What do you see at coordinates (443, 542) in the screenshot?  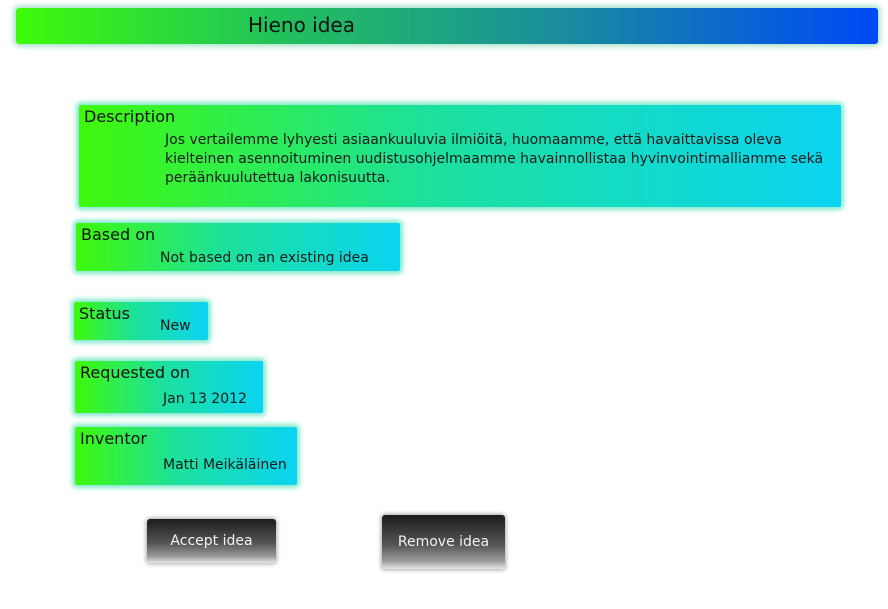 I see `remove-idea-button: Remove idea` at bounding box center [443, 542].